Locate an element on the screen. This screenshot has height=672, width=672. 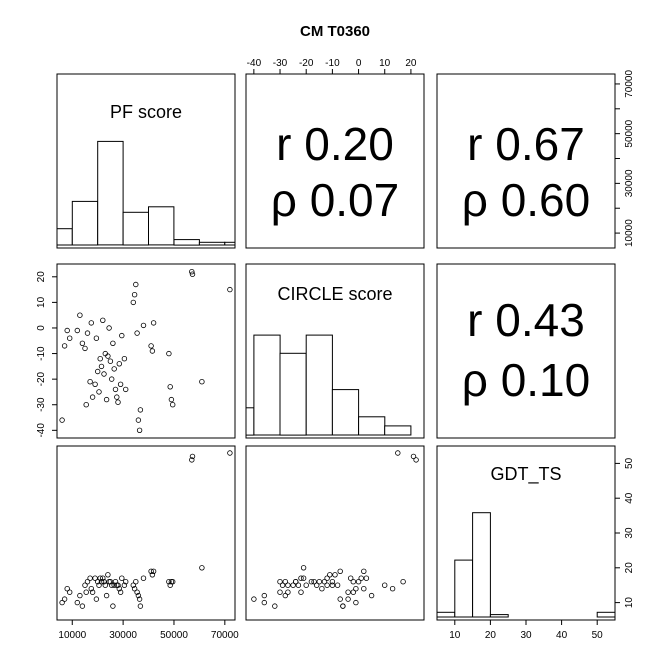
tick-label-top-circle-6: 20 is located at coordinates (411, 63).